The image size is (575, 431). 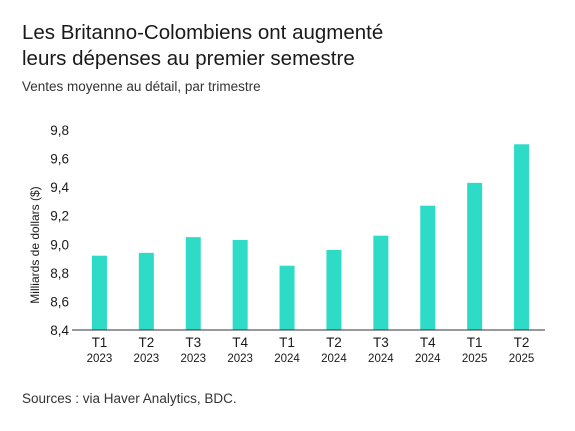 I want to click on source-note: Sources : via Haver Analytics, BDC., so click(x=129, y=398).